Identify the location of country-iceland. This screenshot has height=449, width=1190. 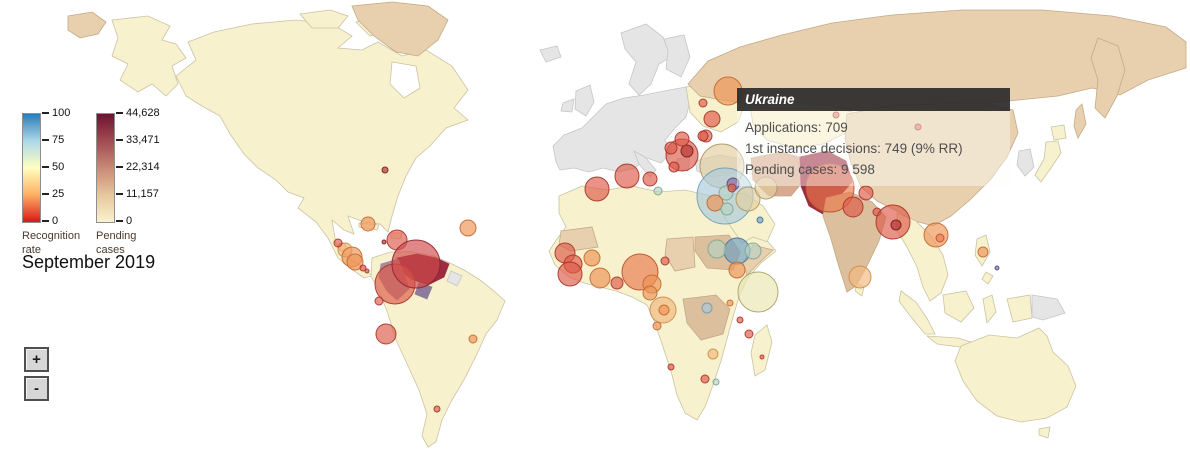
(550, 54).